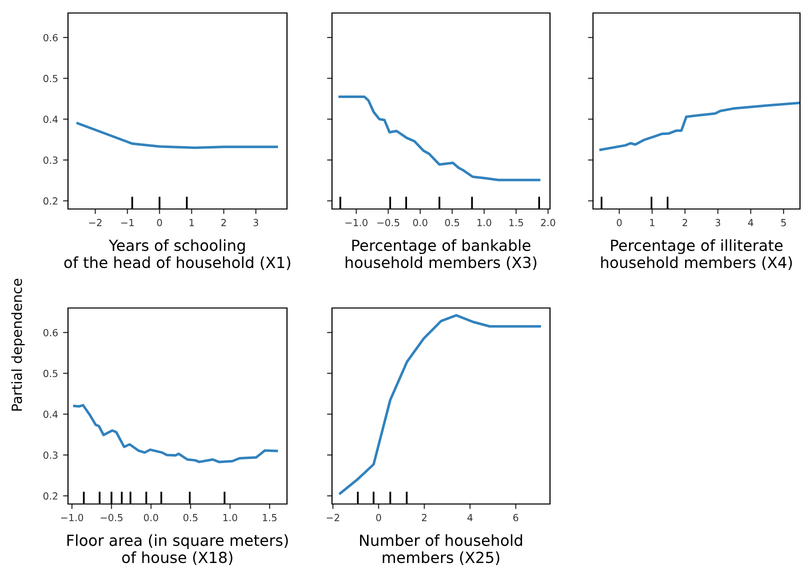 The image size is (803, 569). Describe the element at coordinates (441, 254) in the screenshot. I see `x-axis-title: Percentage of bankable household members (X3)` at that location.